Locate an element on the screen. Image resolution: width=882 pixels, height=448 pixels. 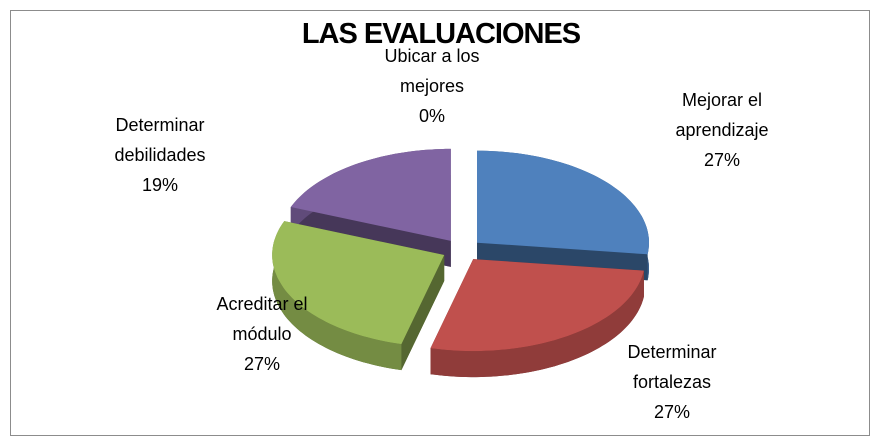
value-label: 0% is located at coordinates (431, 116).